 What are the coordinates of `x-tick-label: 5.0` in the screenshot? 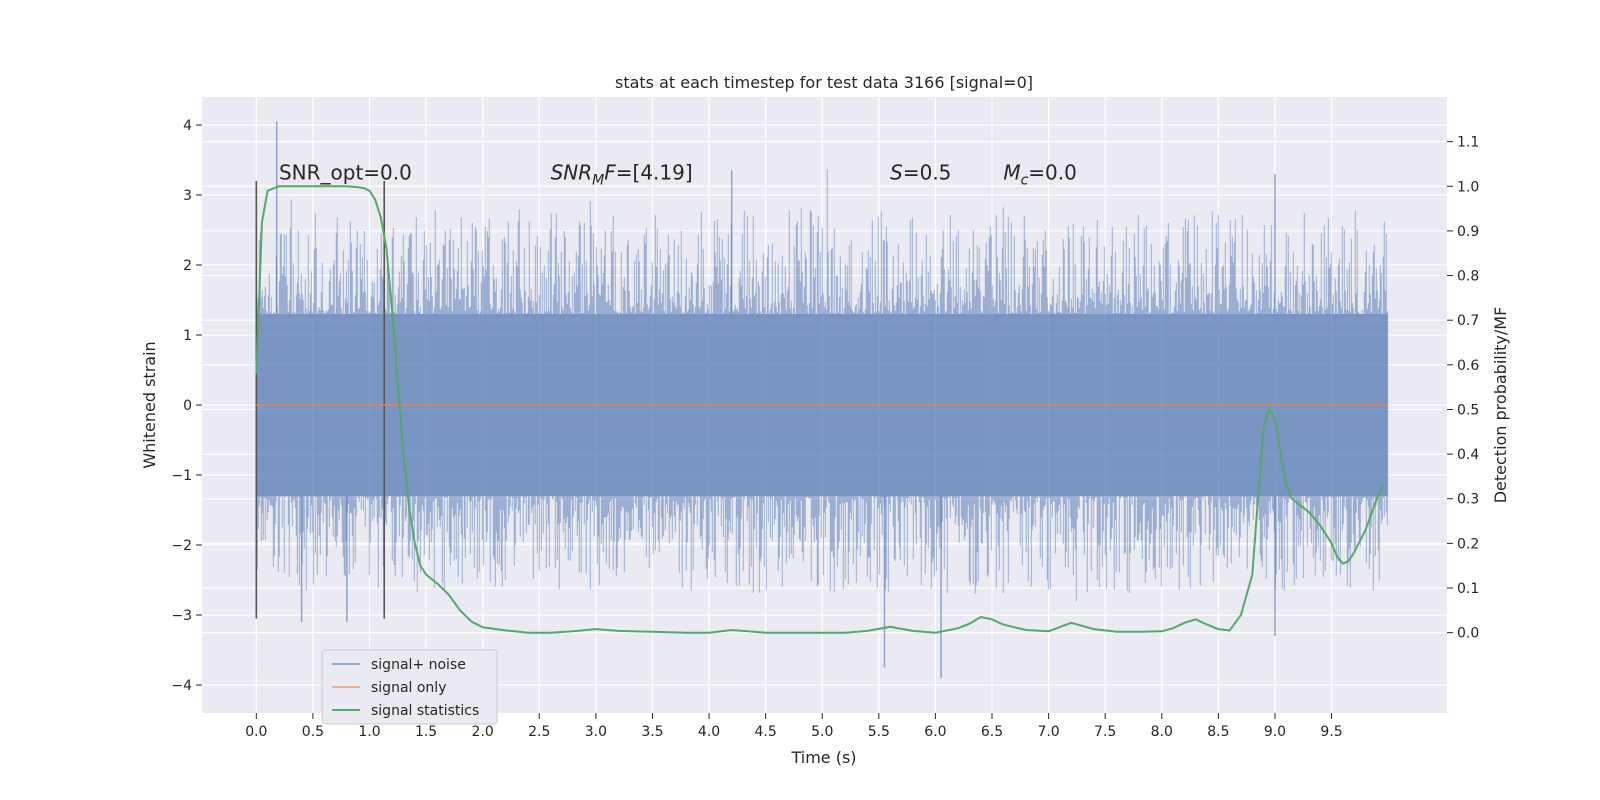 It's located at (822, 732).